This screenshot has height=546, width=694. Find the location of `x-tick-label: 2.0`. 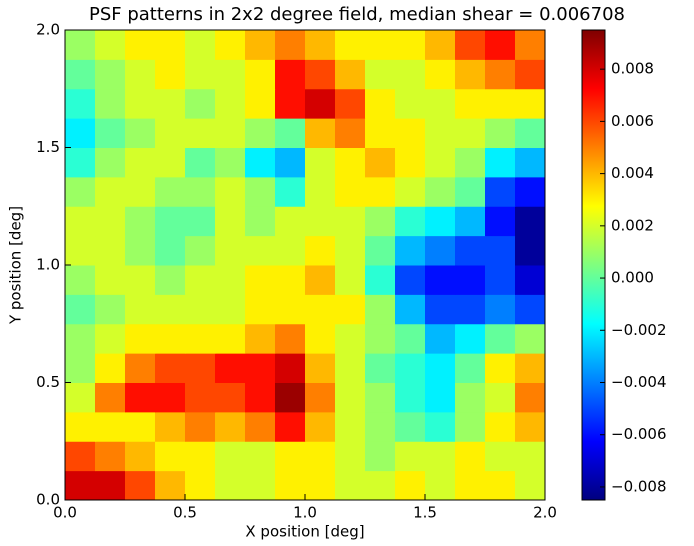

x-tick-label: 2.0 is located at coordinates (545, 513).